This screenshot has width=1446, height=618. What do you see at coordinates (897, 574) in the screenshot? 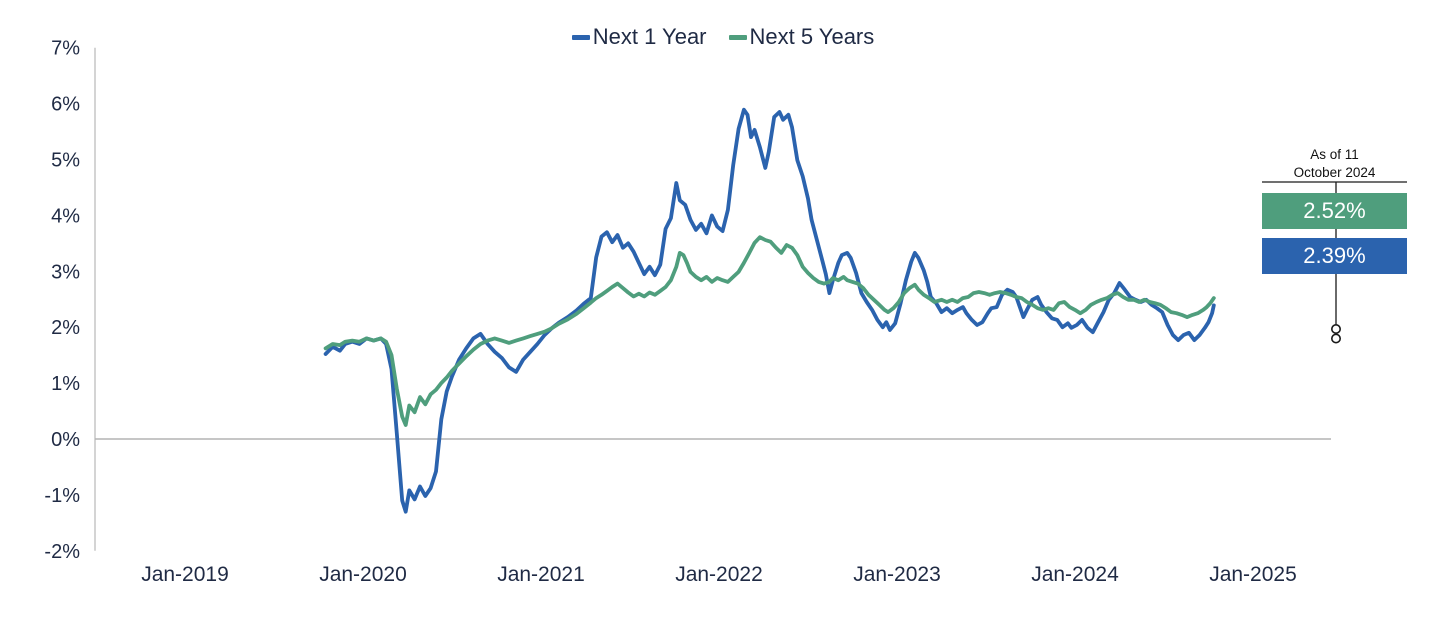
I see `x-tick-label: Jan-2023` at bounding box center [897, 574].